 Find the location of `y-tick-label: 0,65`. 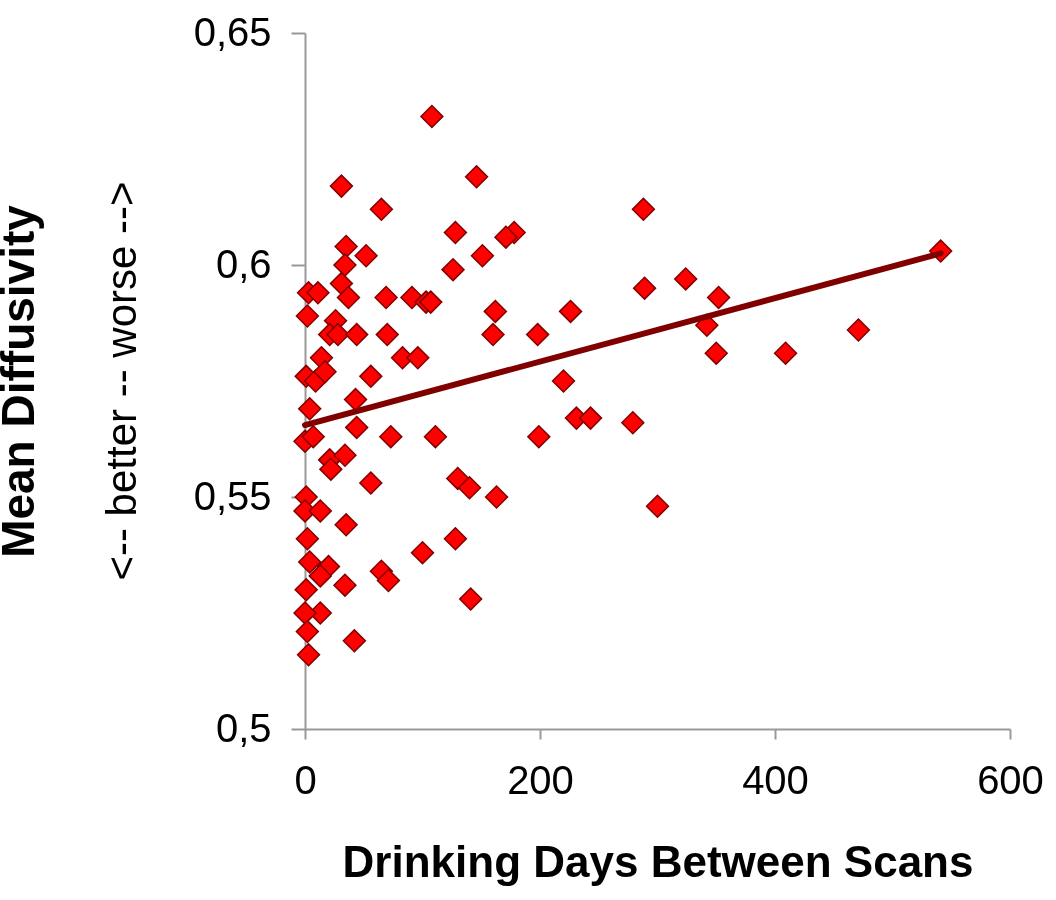

y-tick-label: 0,65 is located at coordinates (232, 31).